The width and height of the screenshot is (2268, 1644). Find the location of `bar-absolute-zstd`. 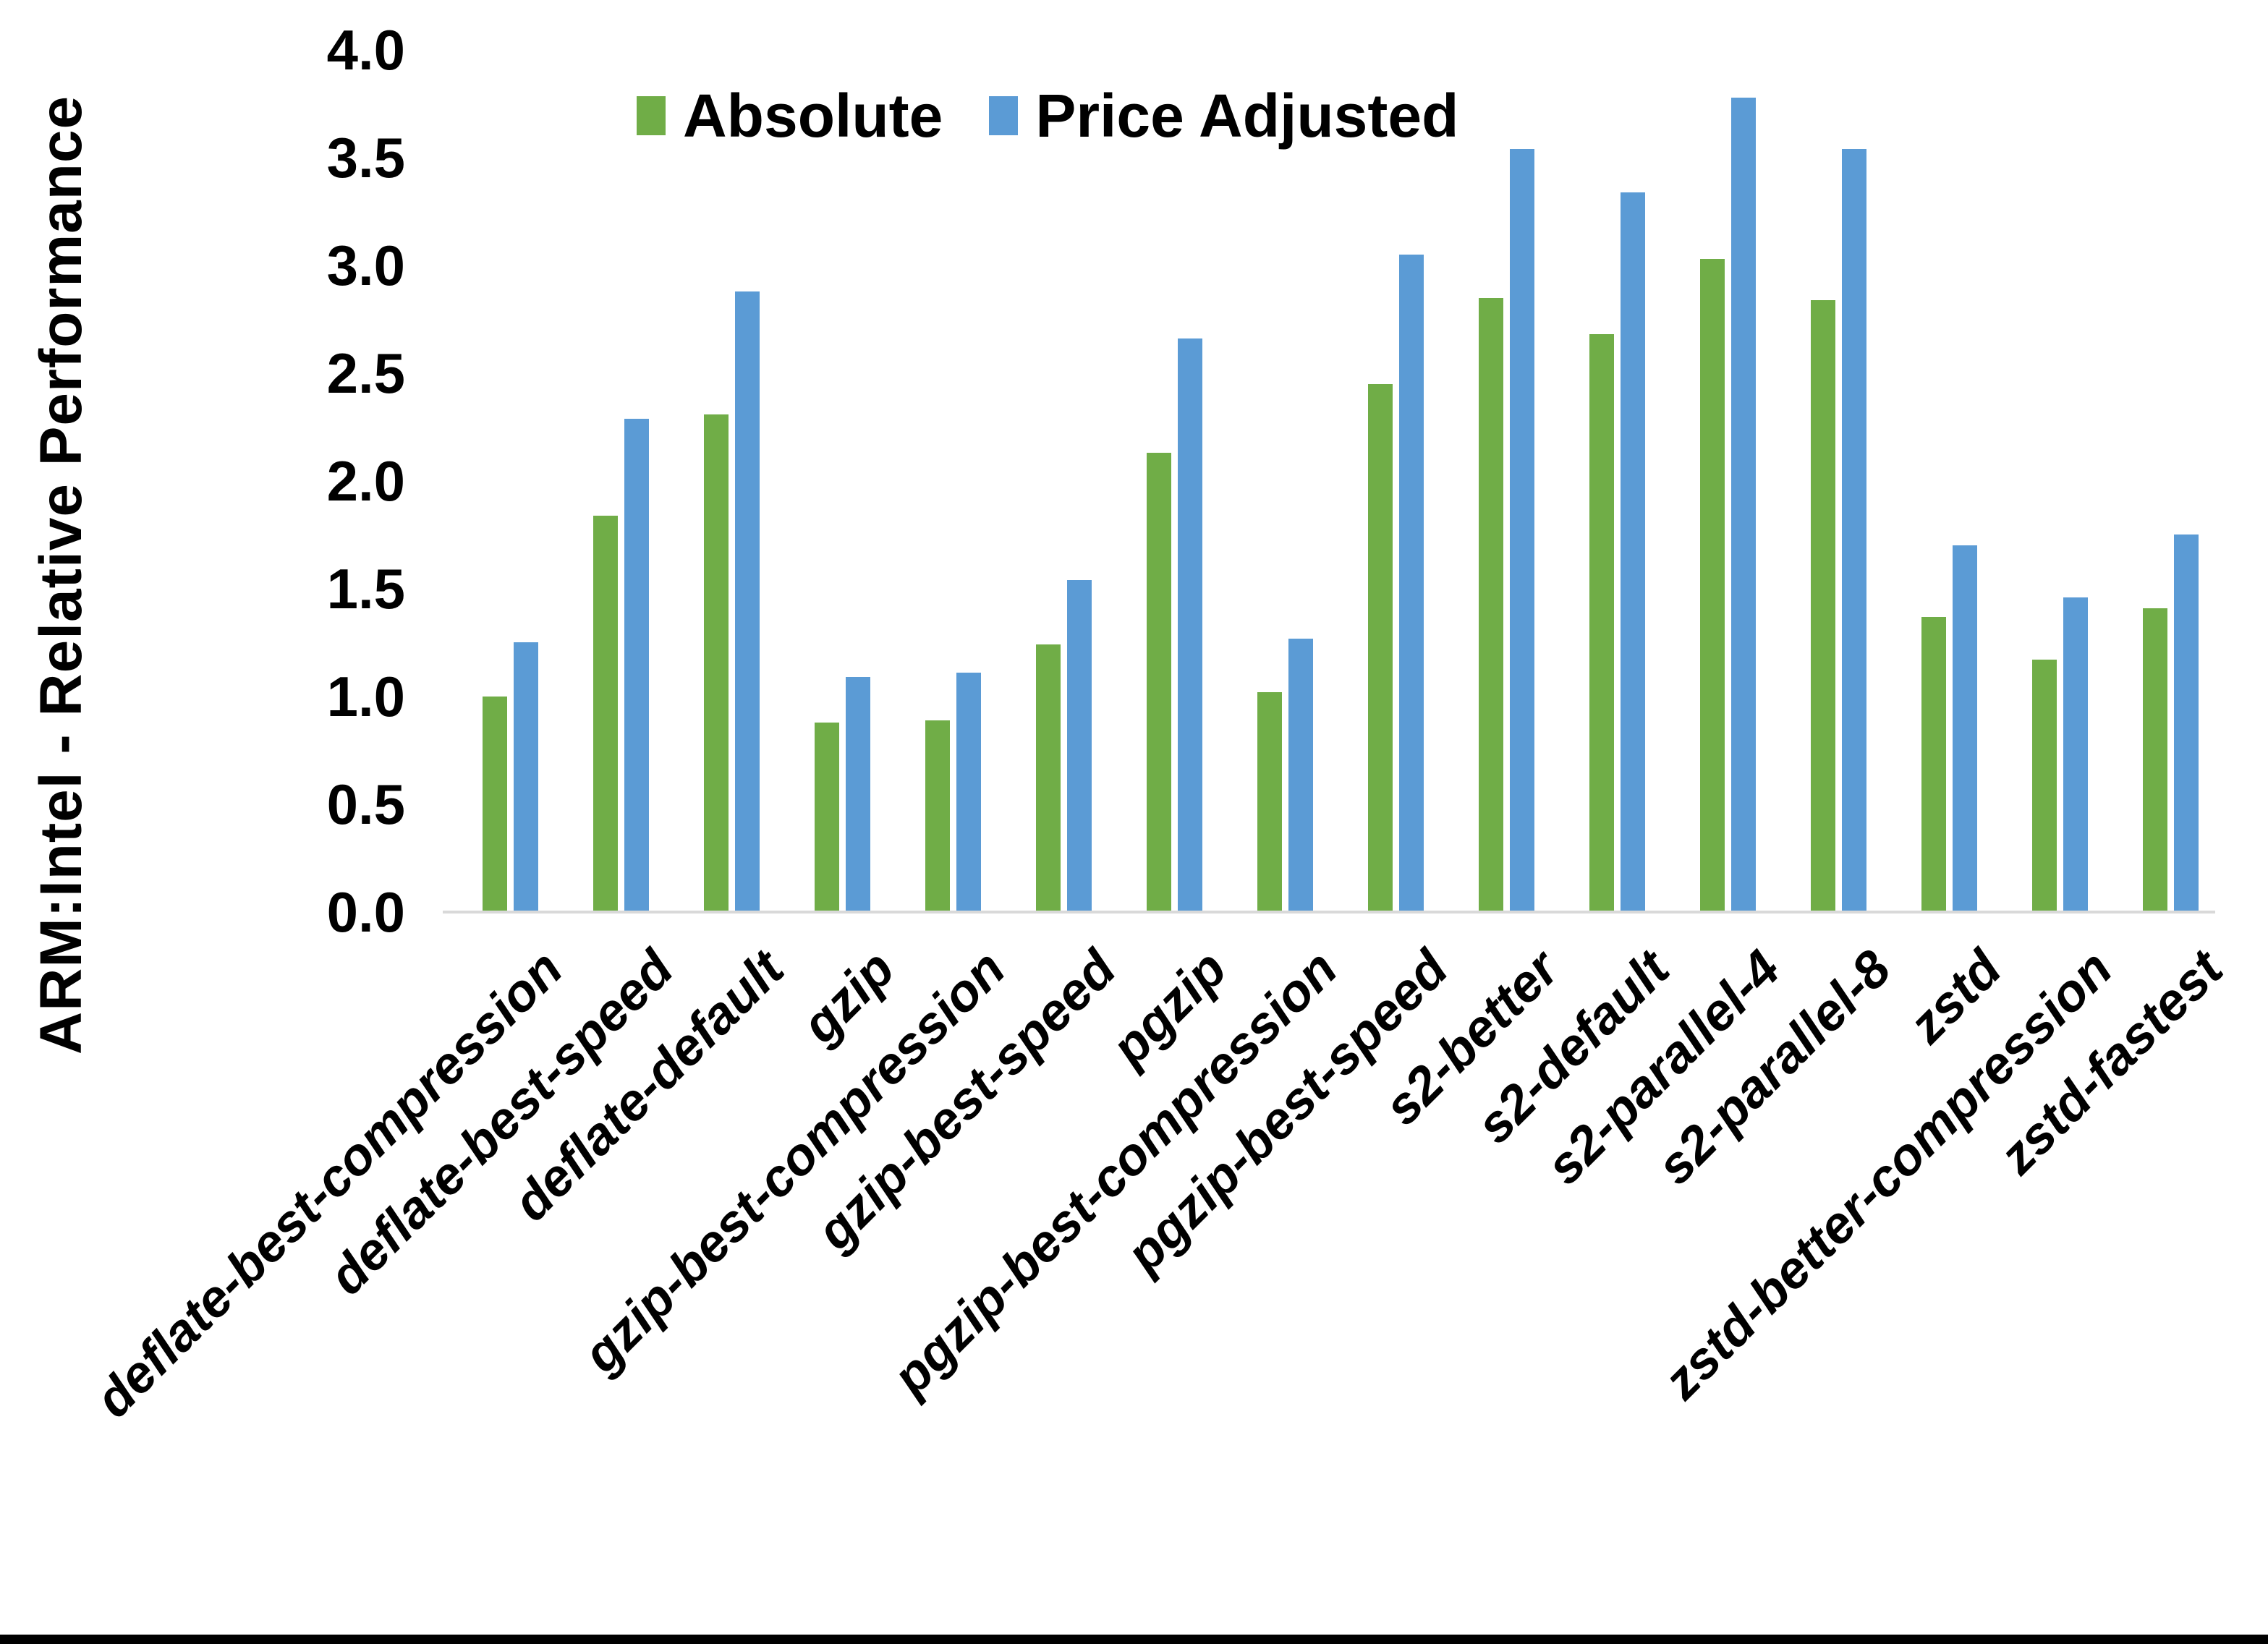

bar-absolute-zstd is located at coordinates (1933, 764).